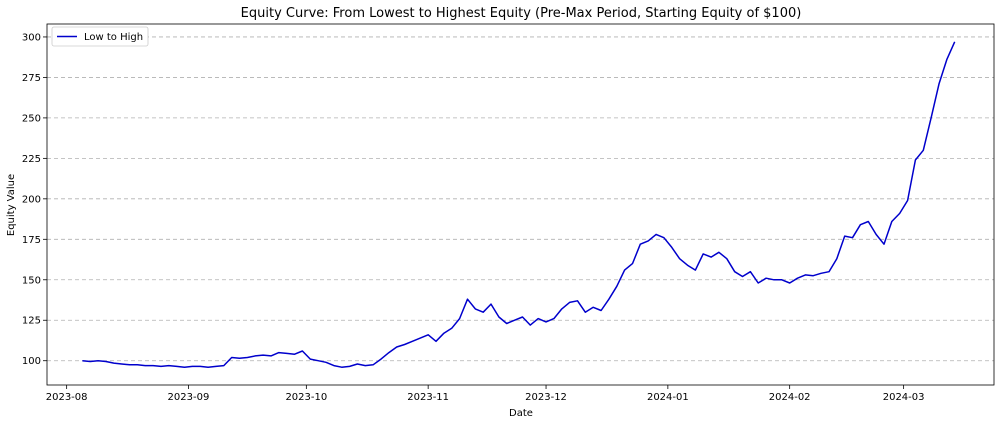  Describe the element at coordinates (31, 78) in the screenshot. I see `y-tick-label: 275` at that location.